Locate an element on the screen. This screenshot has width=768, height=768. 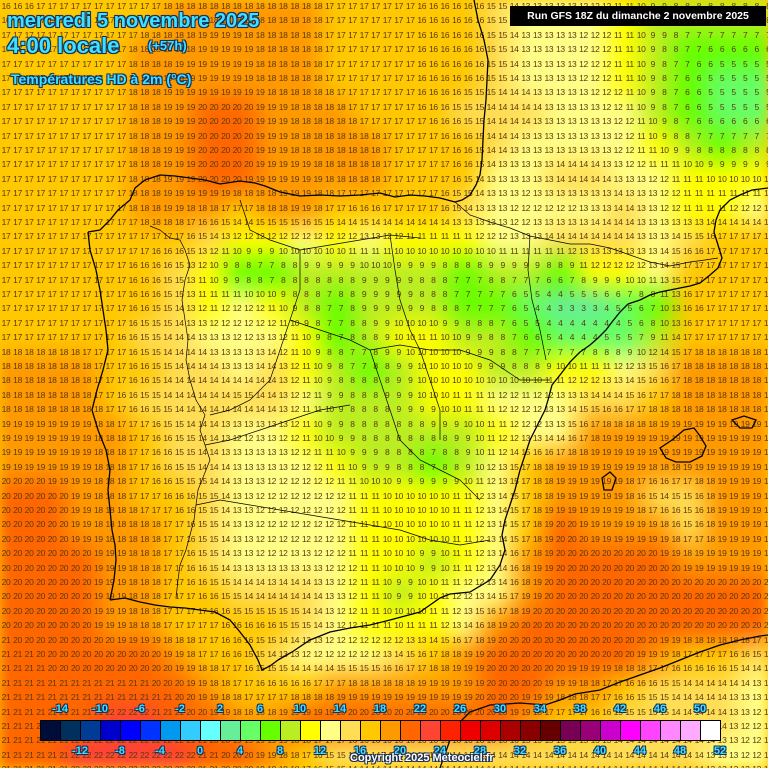
grid-temperature-value: 5 is located at coordinates (537, 294).